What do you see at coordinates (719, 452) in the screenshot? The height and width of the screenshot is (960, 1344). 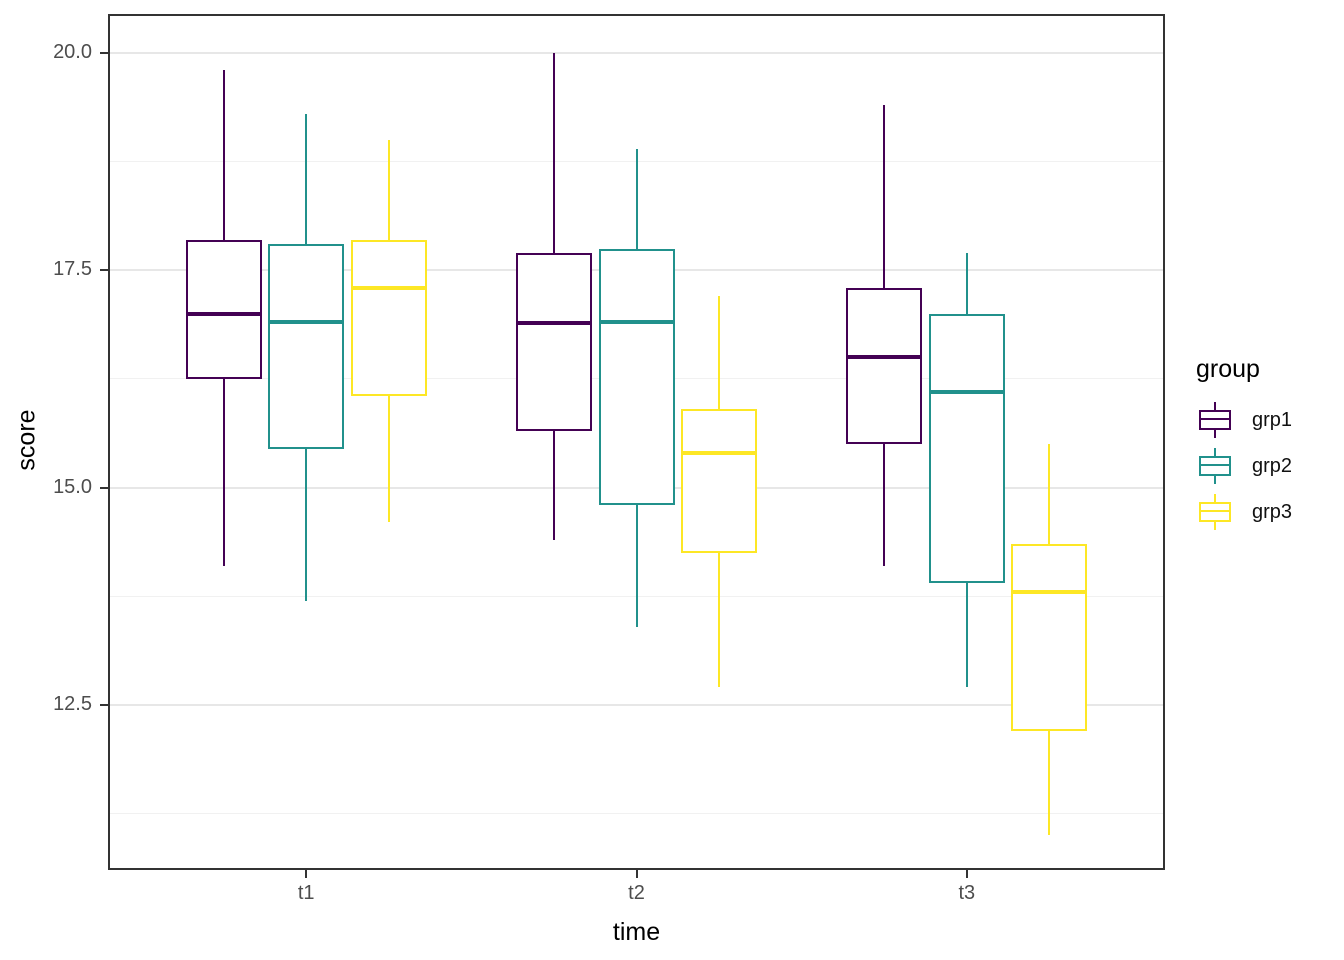 I see `median-grp3-t2` at bounding box center [719, 452].